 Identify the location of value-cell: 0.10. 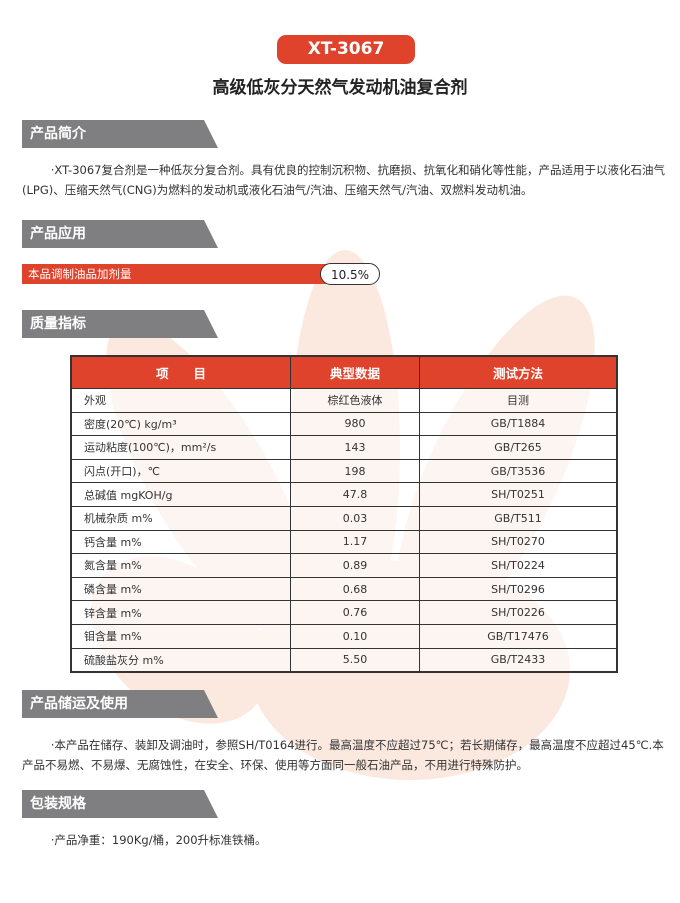
(355, 636).